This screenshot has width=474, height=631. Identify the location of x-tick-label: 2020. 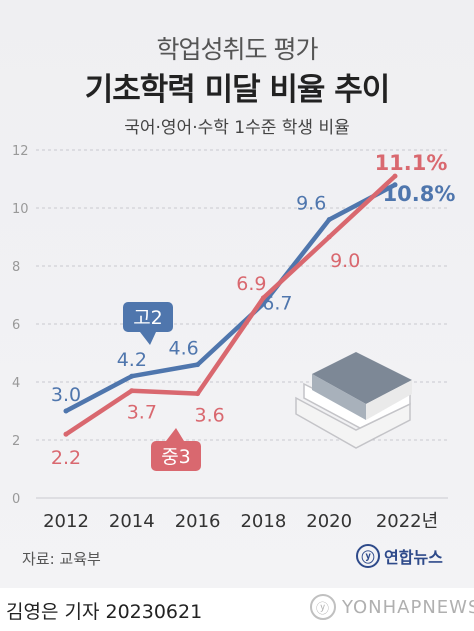
(329, 521).